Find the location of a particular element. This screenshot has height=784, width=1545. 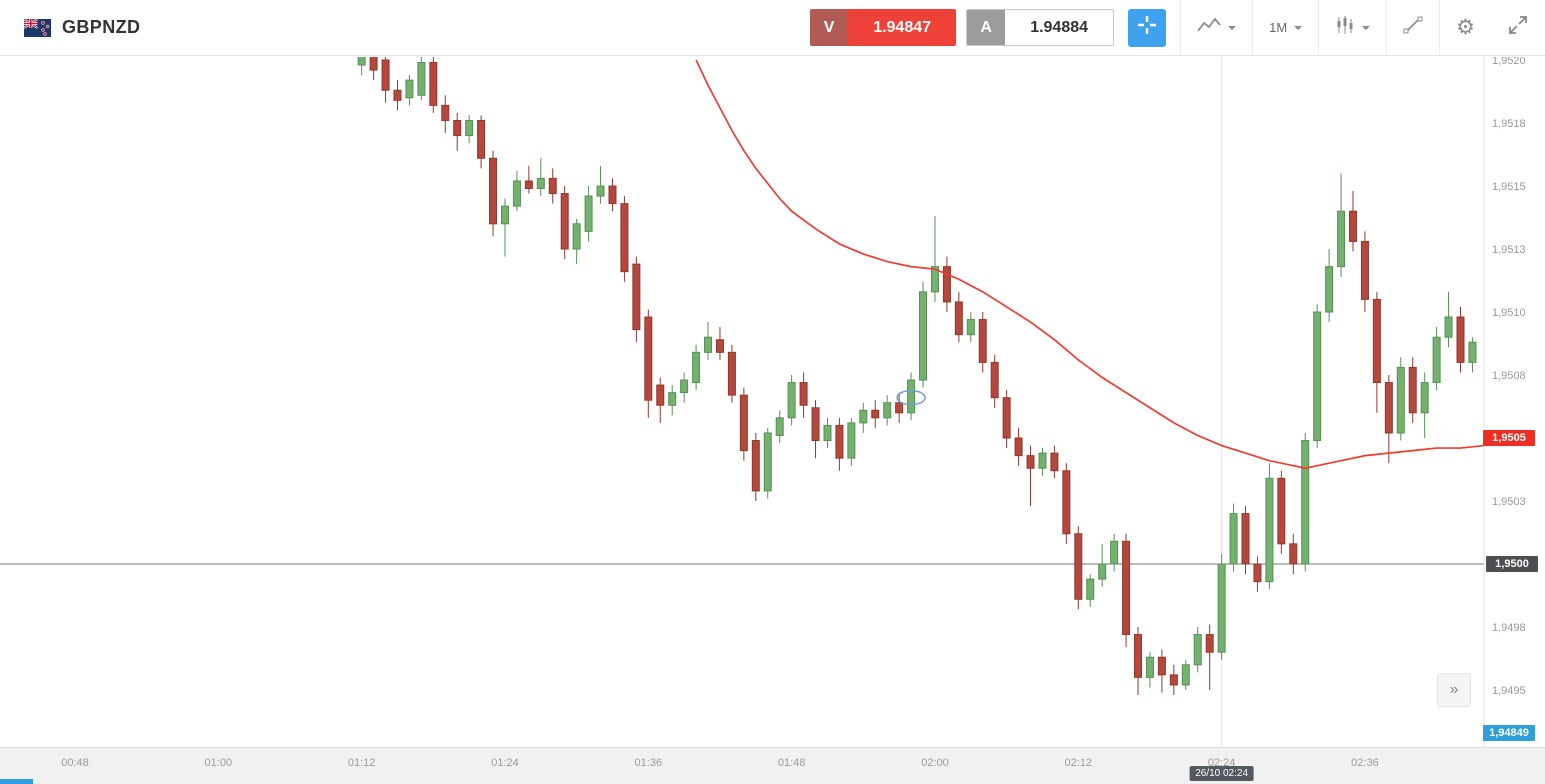

chart-type-icon is located at coordinates (1209, 28).